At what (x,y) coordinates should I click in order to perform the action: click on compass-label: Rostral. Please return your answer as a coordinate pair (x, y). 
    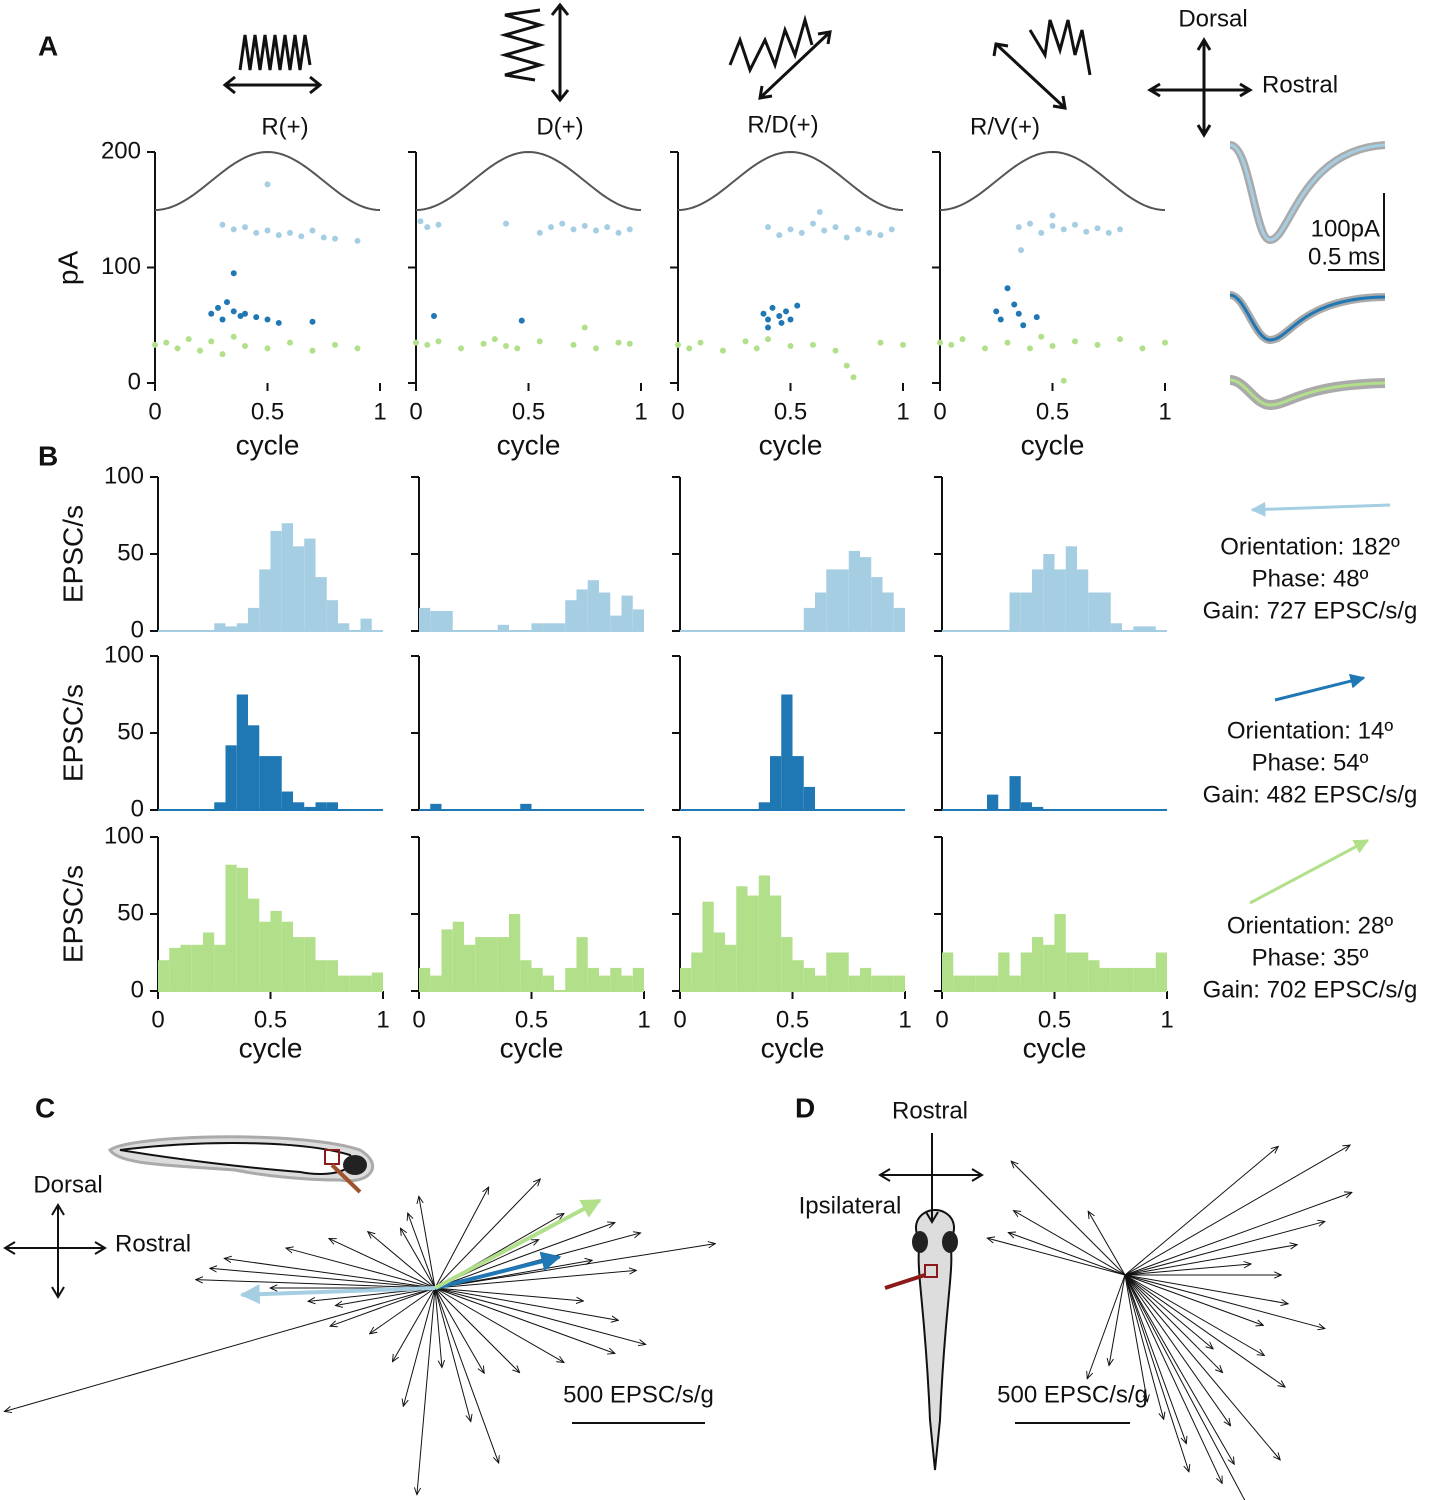
    Looking at the image, I should click on (153, 1243).